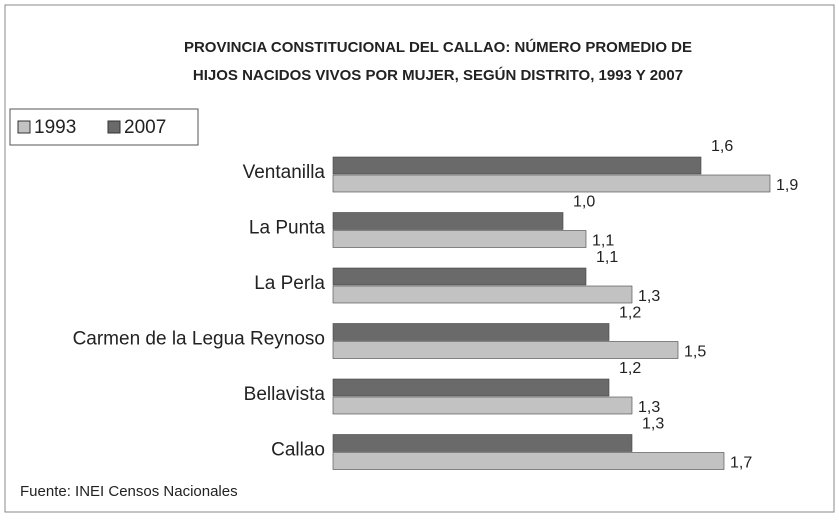 This screenshot has width=839, height=523. Describe the element at coordinates (55, 127) in the screenshot. I see `legend-label: 1993` at that location.